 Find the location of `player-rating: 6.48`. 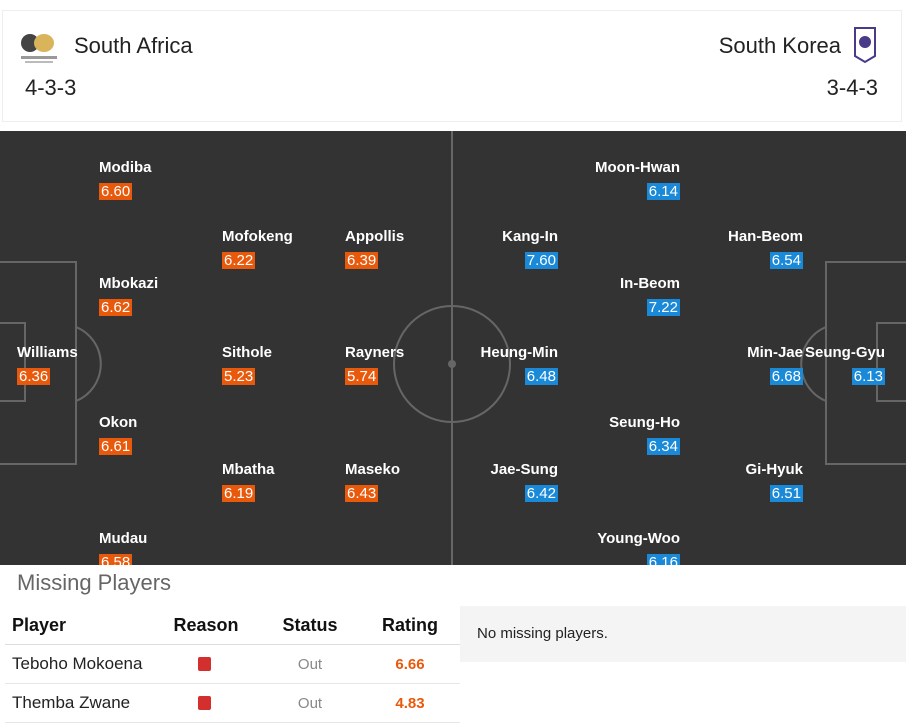

player-rating: 6.48 is located at coordinates (541, 376).